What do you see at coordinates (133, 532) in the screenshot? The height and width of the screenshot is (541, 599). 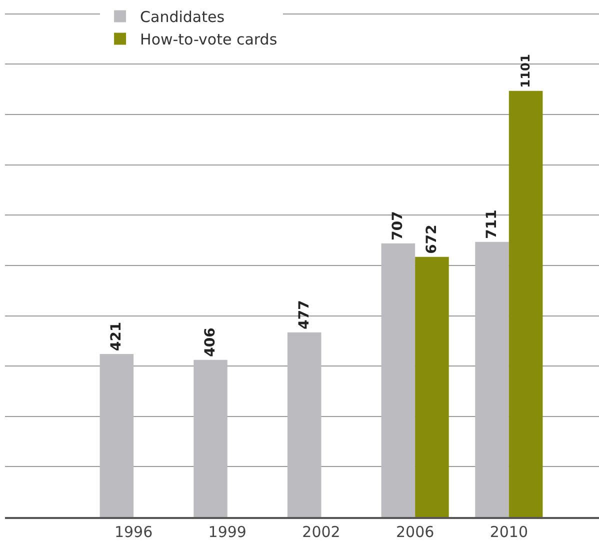 I see `x-tick-label: 1996` at bounding box center [133, 532].